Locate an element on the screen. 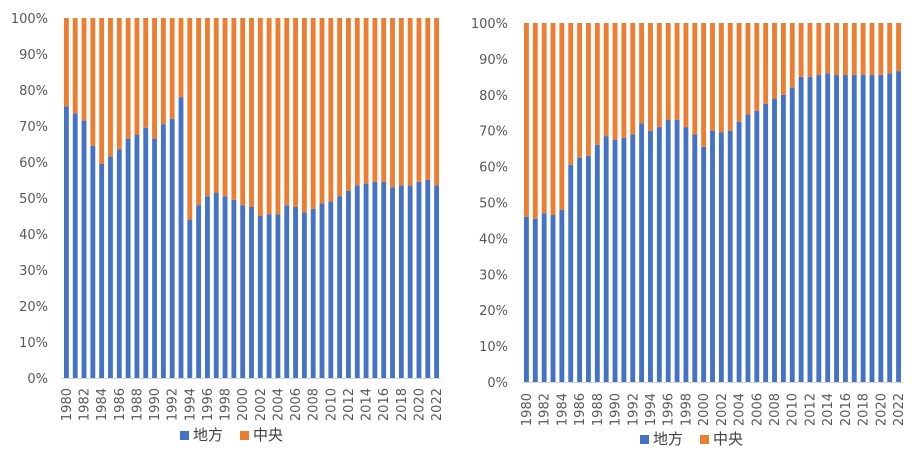 This screenshot has width=919, height=470. x-tick-label: 2010 is located at coordinates (793, 409).